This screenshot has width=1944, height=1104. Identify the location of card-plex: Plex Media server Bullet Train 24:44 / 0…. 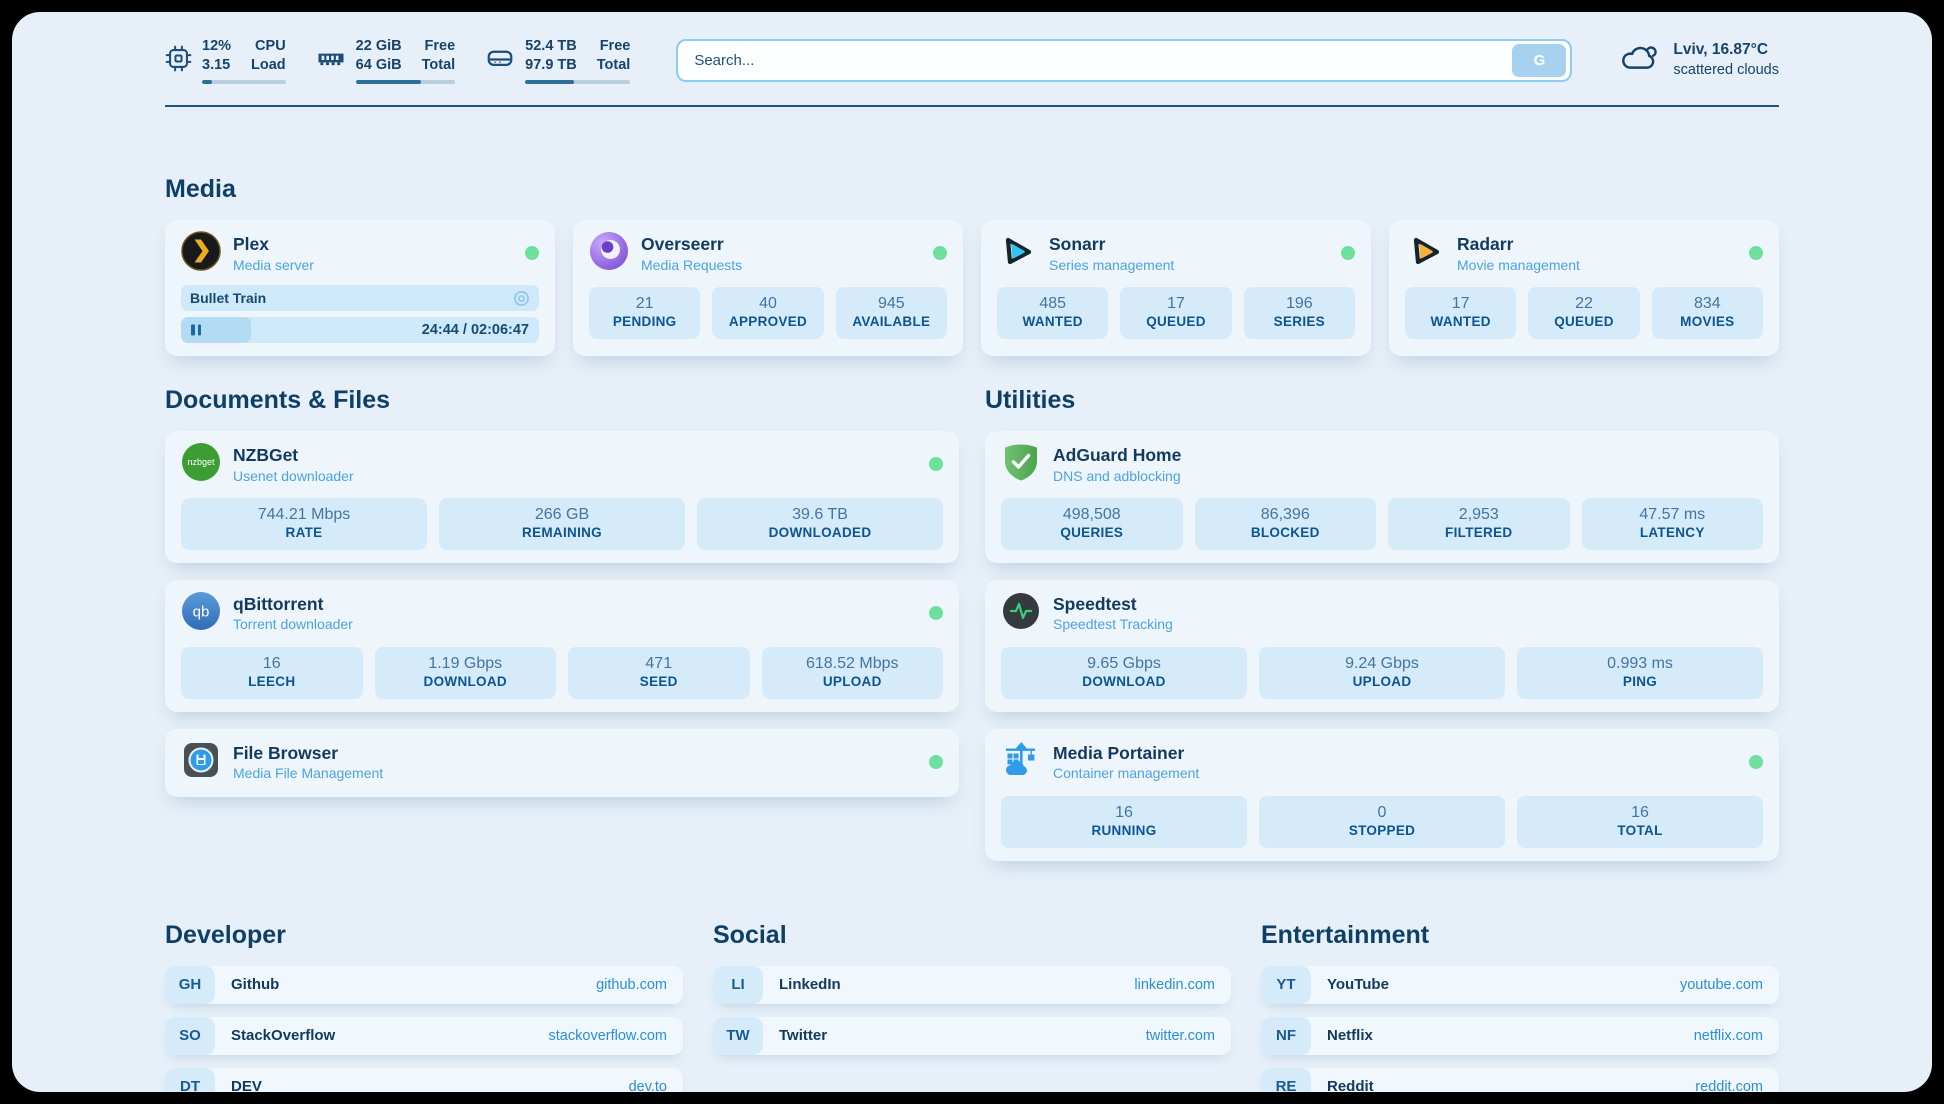
(360, 288).